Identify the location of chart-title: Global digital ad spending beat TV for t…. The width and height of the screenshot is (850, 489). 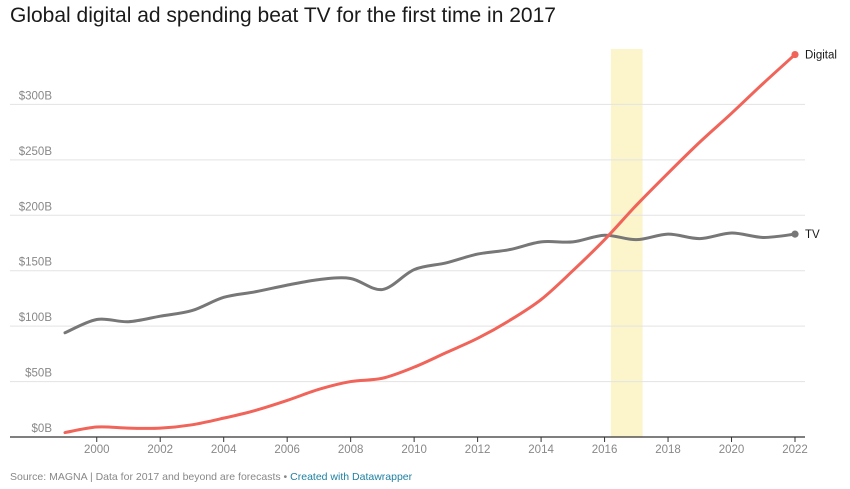
(283, 15).